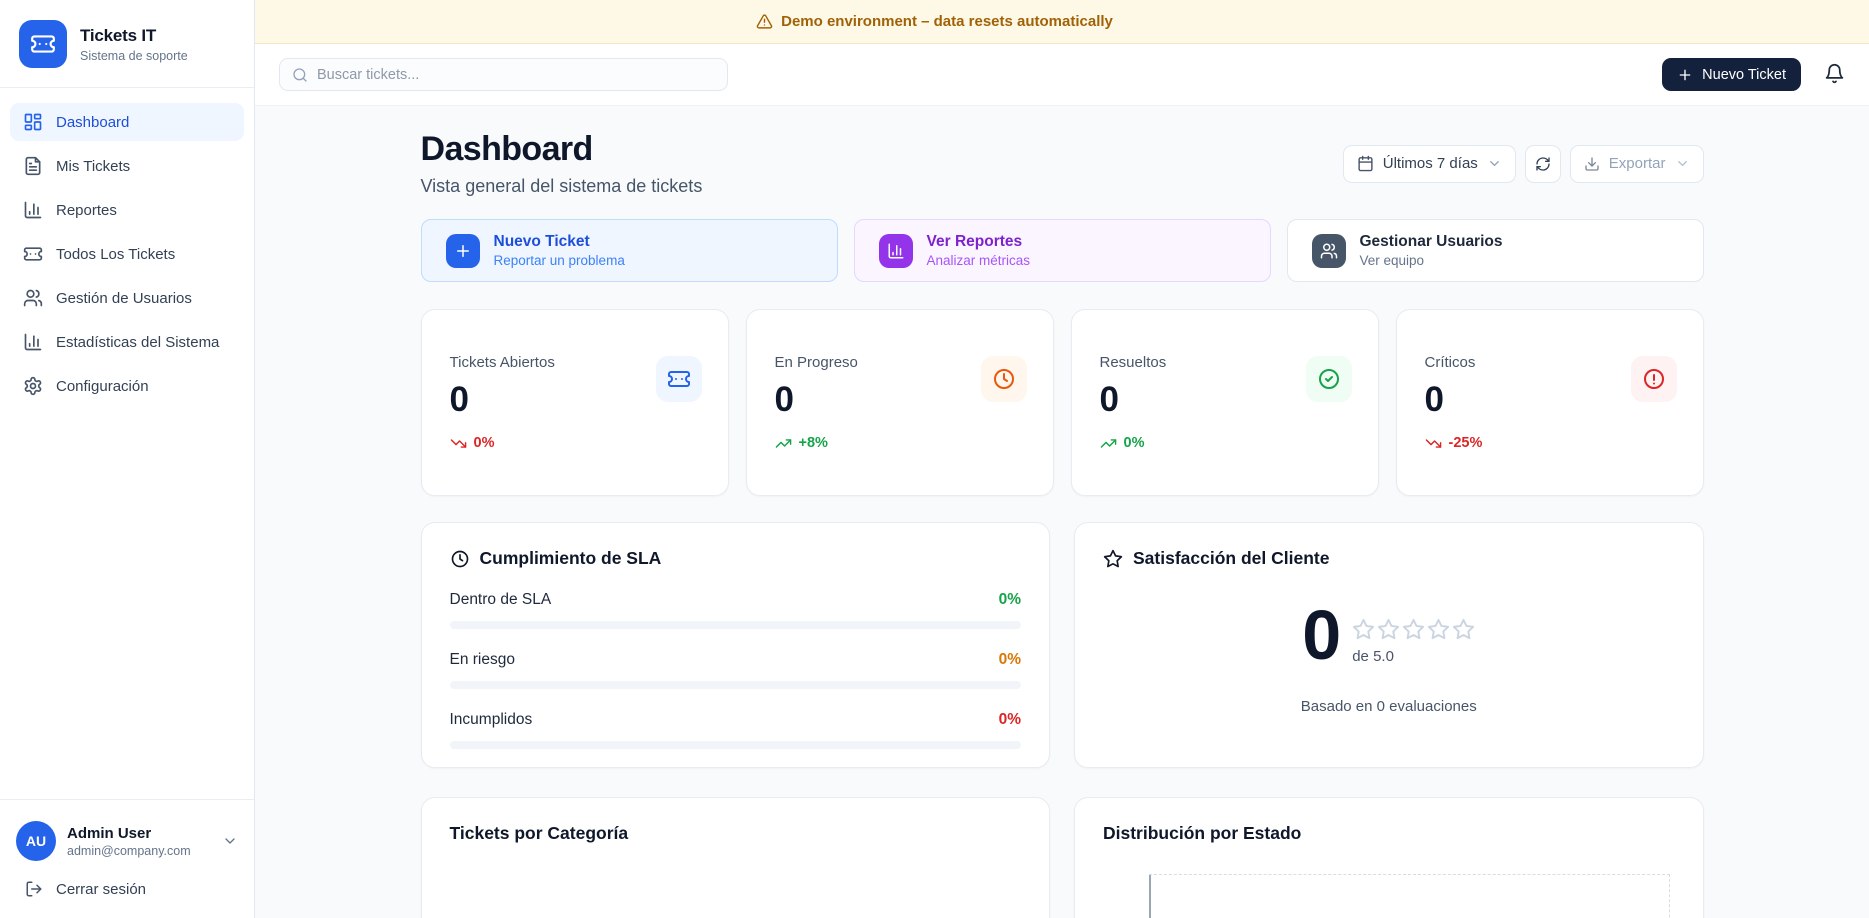 The width and height of the screenshot is (1869, 918). I want to click on search-icon, so click(300, 75).